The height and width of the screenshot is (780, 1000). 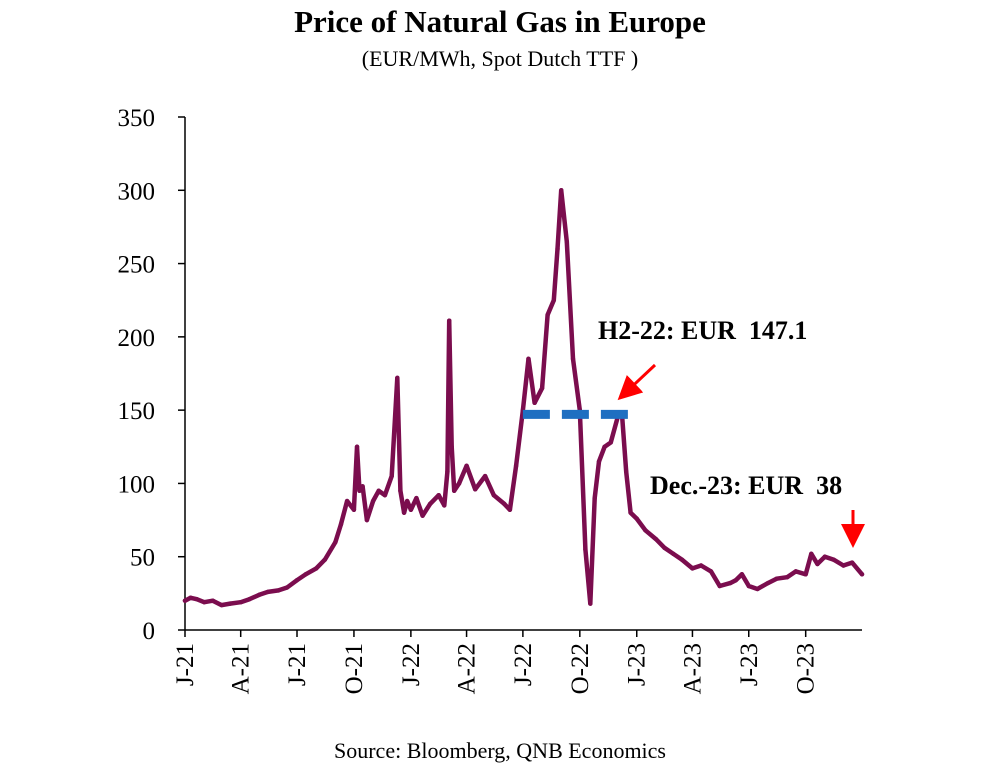 I want to click on annotation-h2-22: H2-22: EUR 147.1, so click(x=702, y=330).